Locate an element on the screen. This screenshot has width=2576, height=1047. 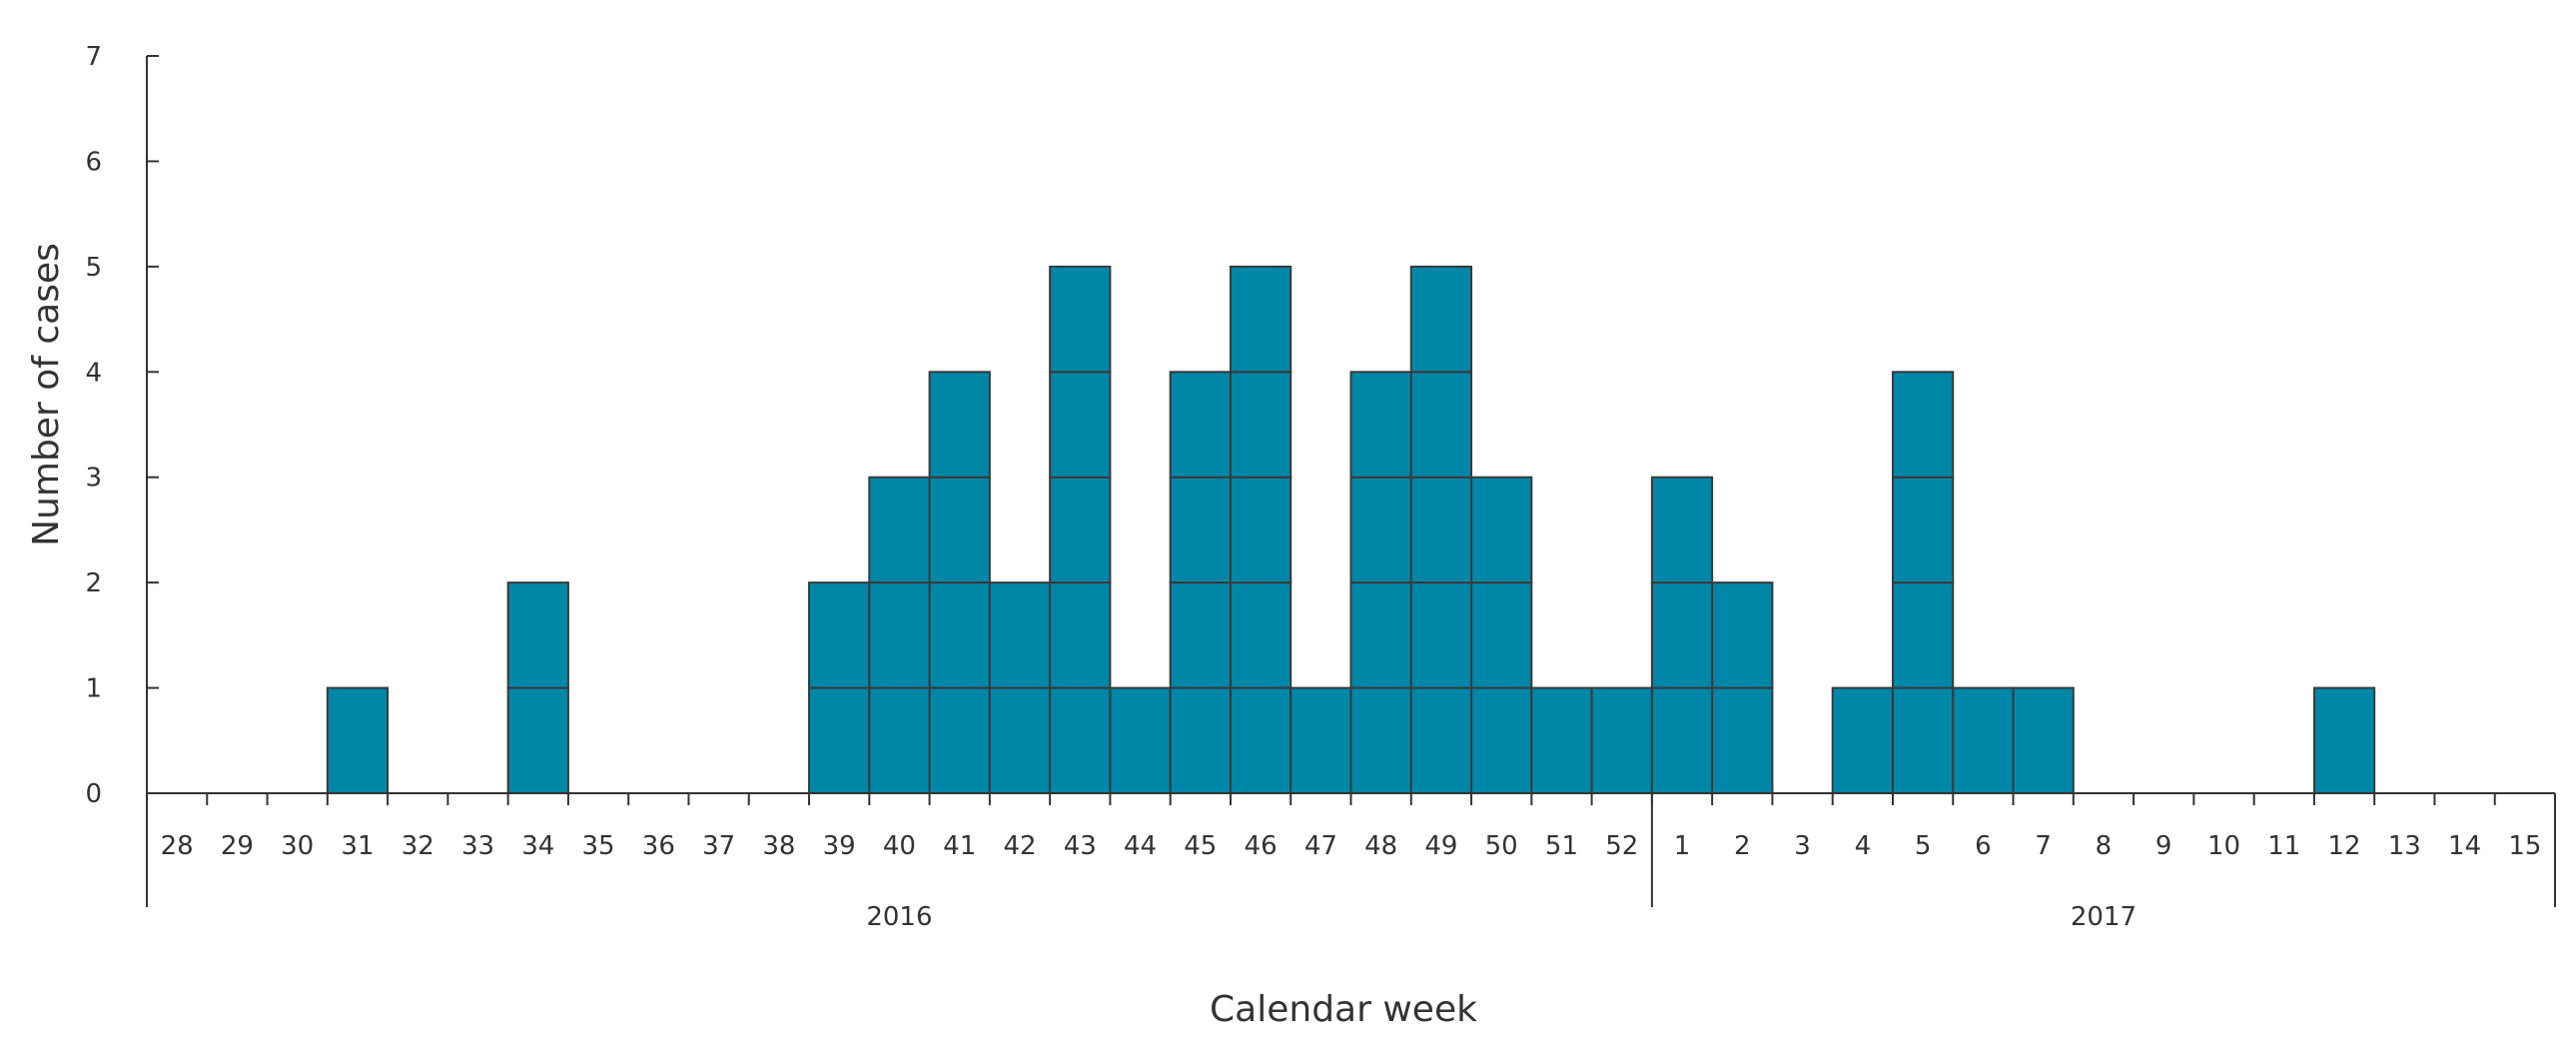
x-tick-label: 51 is located at coordinates (1562, 846).